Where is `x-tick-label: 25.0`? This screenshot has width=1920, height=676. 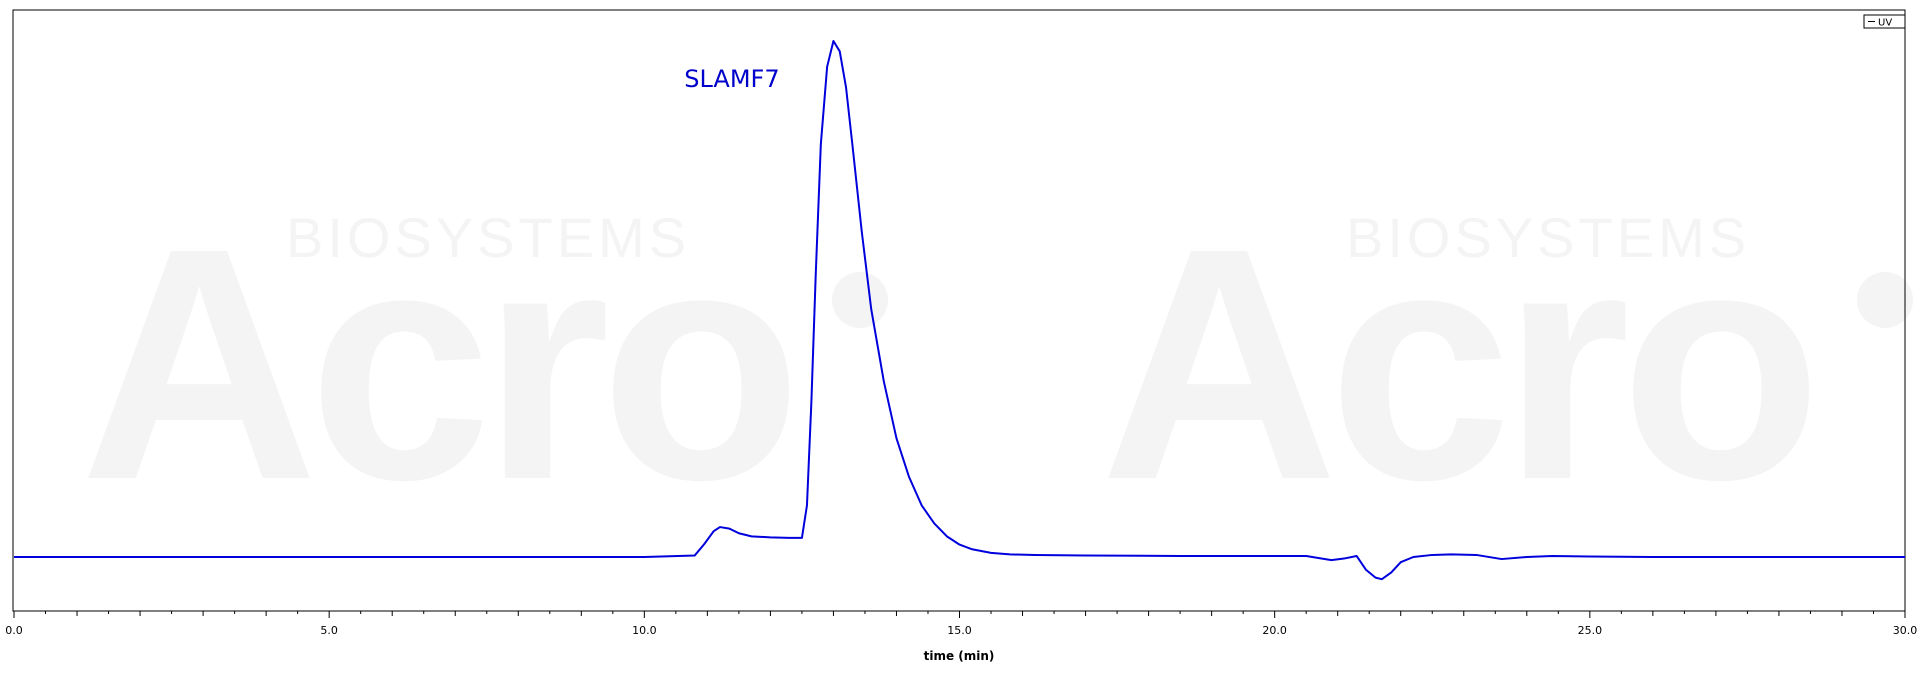
x-tick-label: 25.0 is located at coordinates (1590, 630).